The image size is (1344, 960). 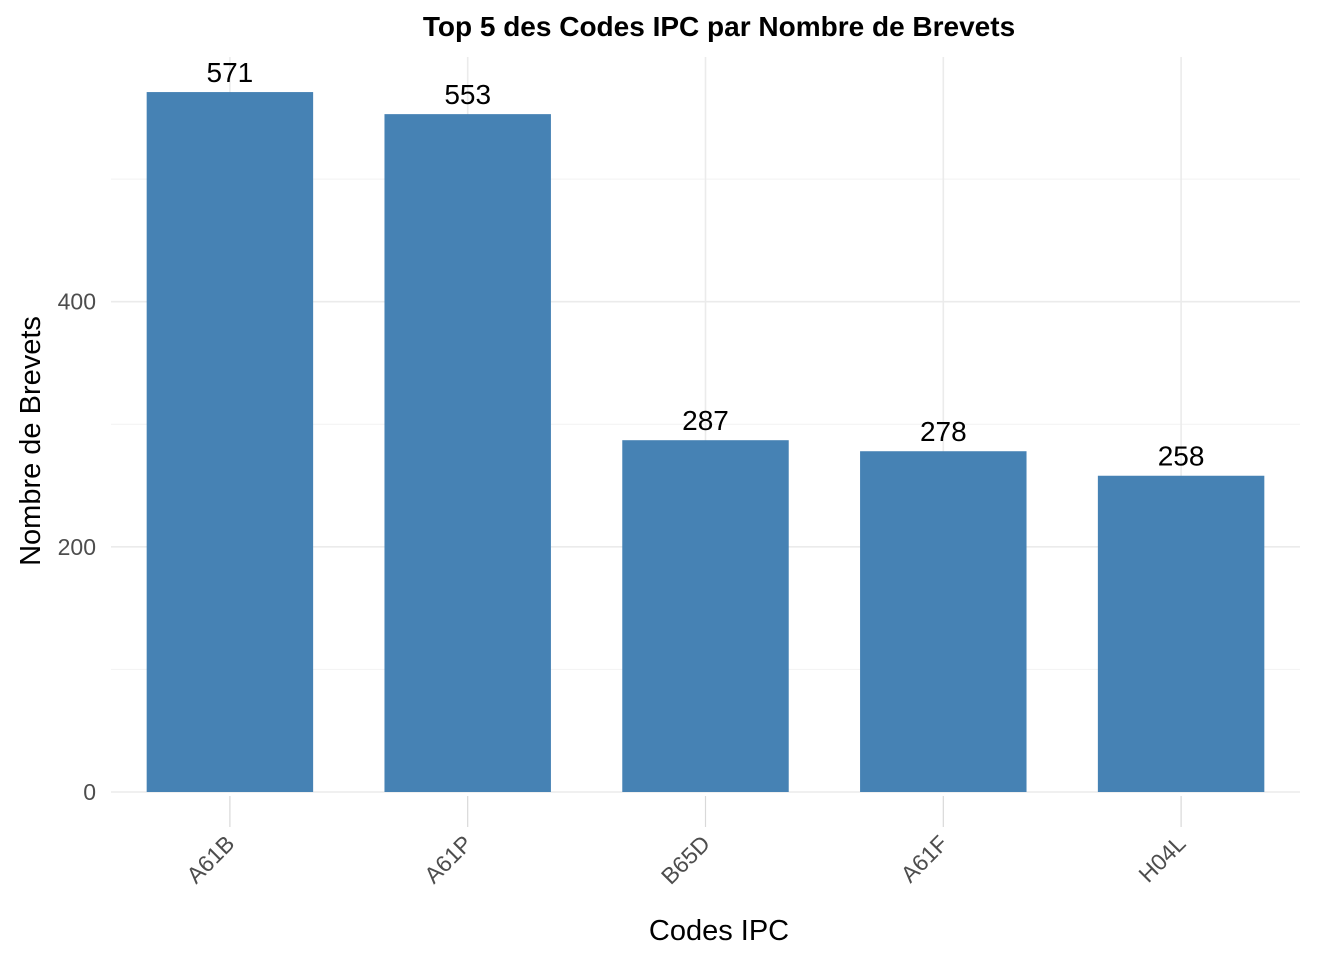 I want to click on bar-b65d, so click(x=705, y=616).